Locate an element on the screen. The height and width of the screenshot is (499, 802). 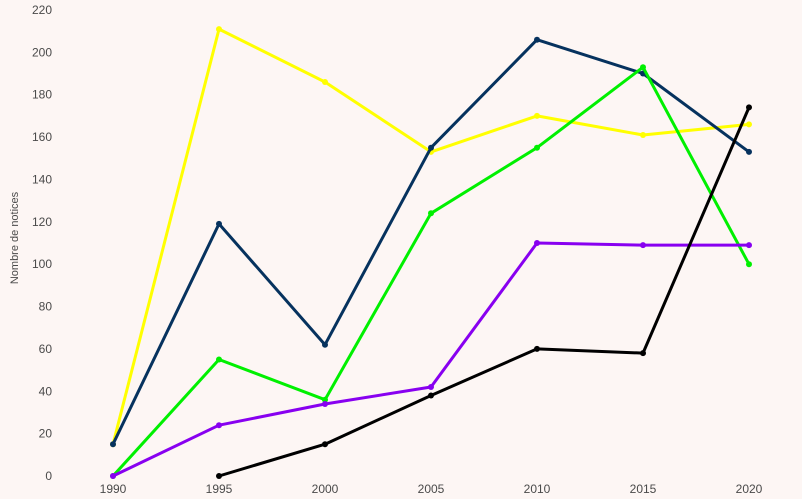
y-tick-label: 120 is located at coordinates (42, 222).